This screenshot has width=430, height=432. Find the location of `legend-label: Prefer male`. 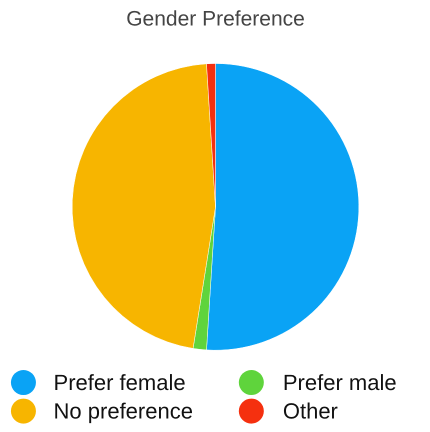

legend-label: Prefer male is located at coordinates (339, 383).